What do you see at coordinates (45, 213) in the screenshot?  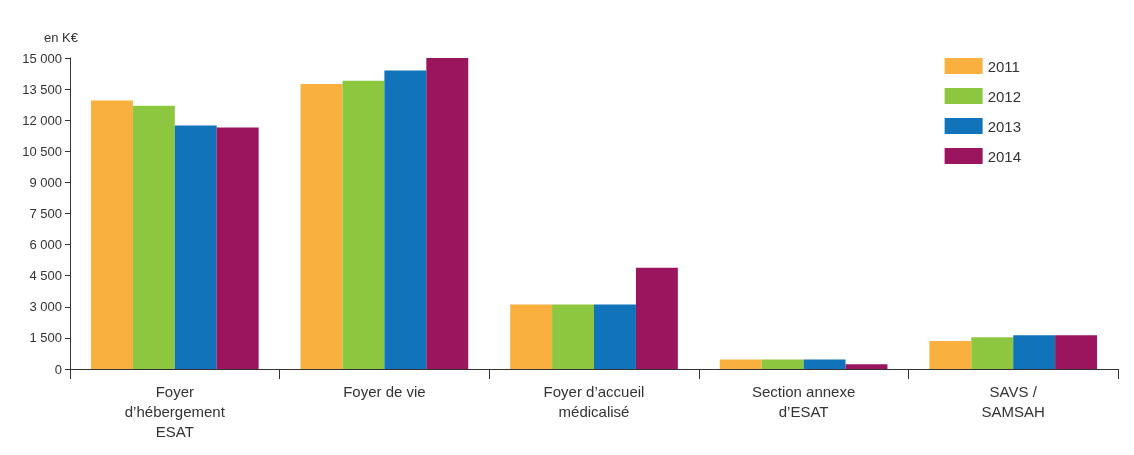 I see `y-tick-label: 7 500` at bounding box center [45, 213].